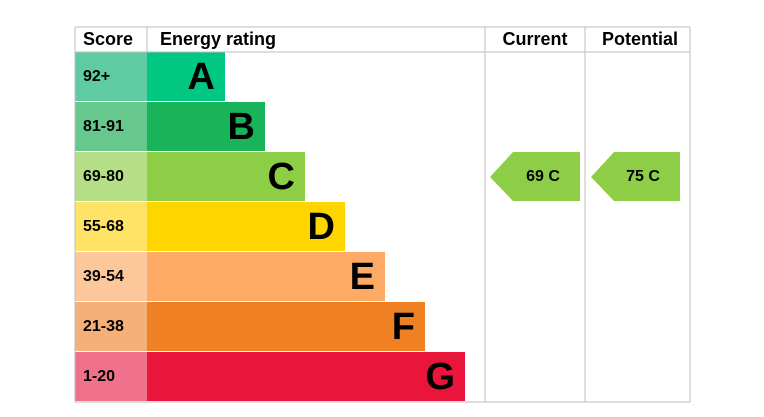 The image size is (764, 417). Describe the element at coordinates (543, 176) in the screenshot. I see `current-rating: 69 C` at that location.